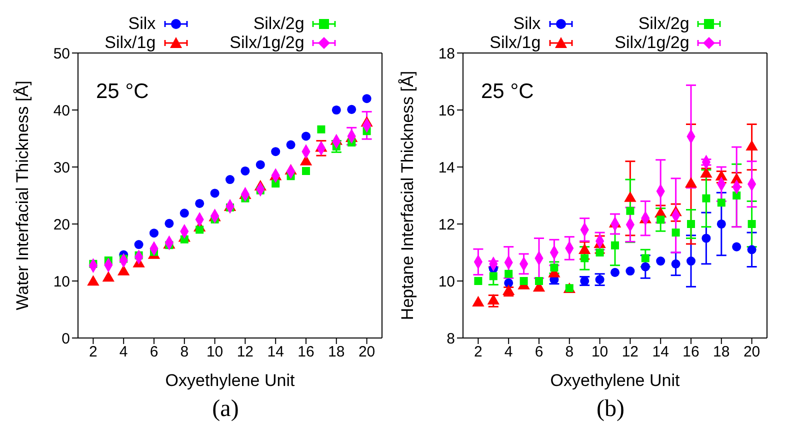  I want to click on y-tick-label: 50, so click(61, 53).